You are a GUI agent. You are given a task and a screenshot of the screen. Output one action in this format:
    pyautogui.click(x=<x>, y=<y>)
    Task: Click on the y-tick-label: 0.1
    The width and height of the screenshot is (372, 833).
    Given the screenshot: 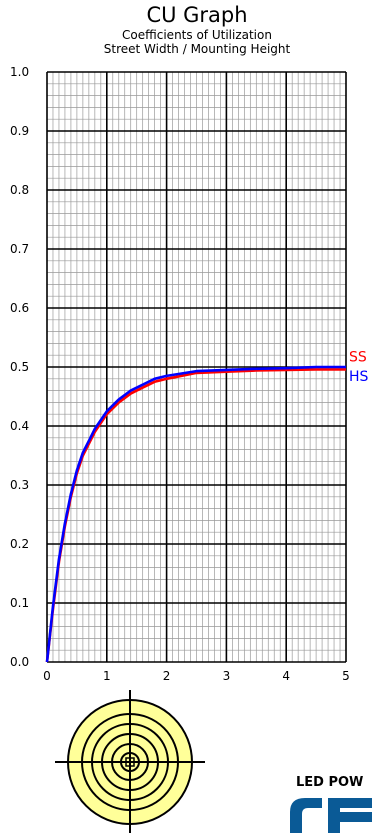 What is the action you would take?
    pyautogui.click(x=19, y=603)
    